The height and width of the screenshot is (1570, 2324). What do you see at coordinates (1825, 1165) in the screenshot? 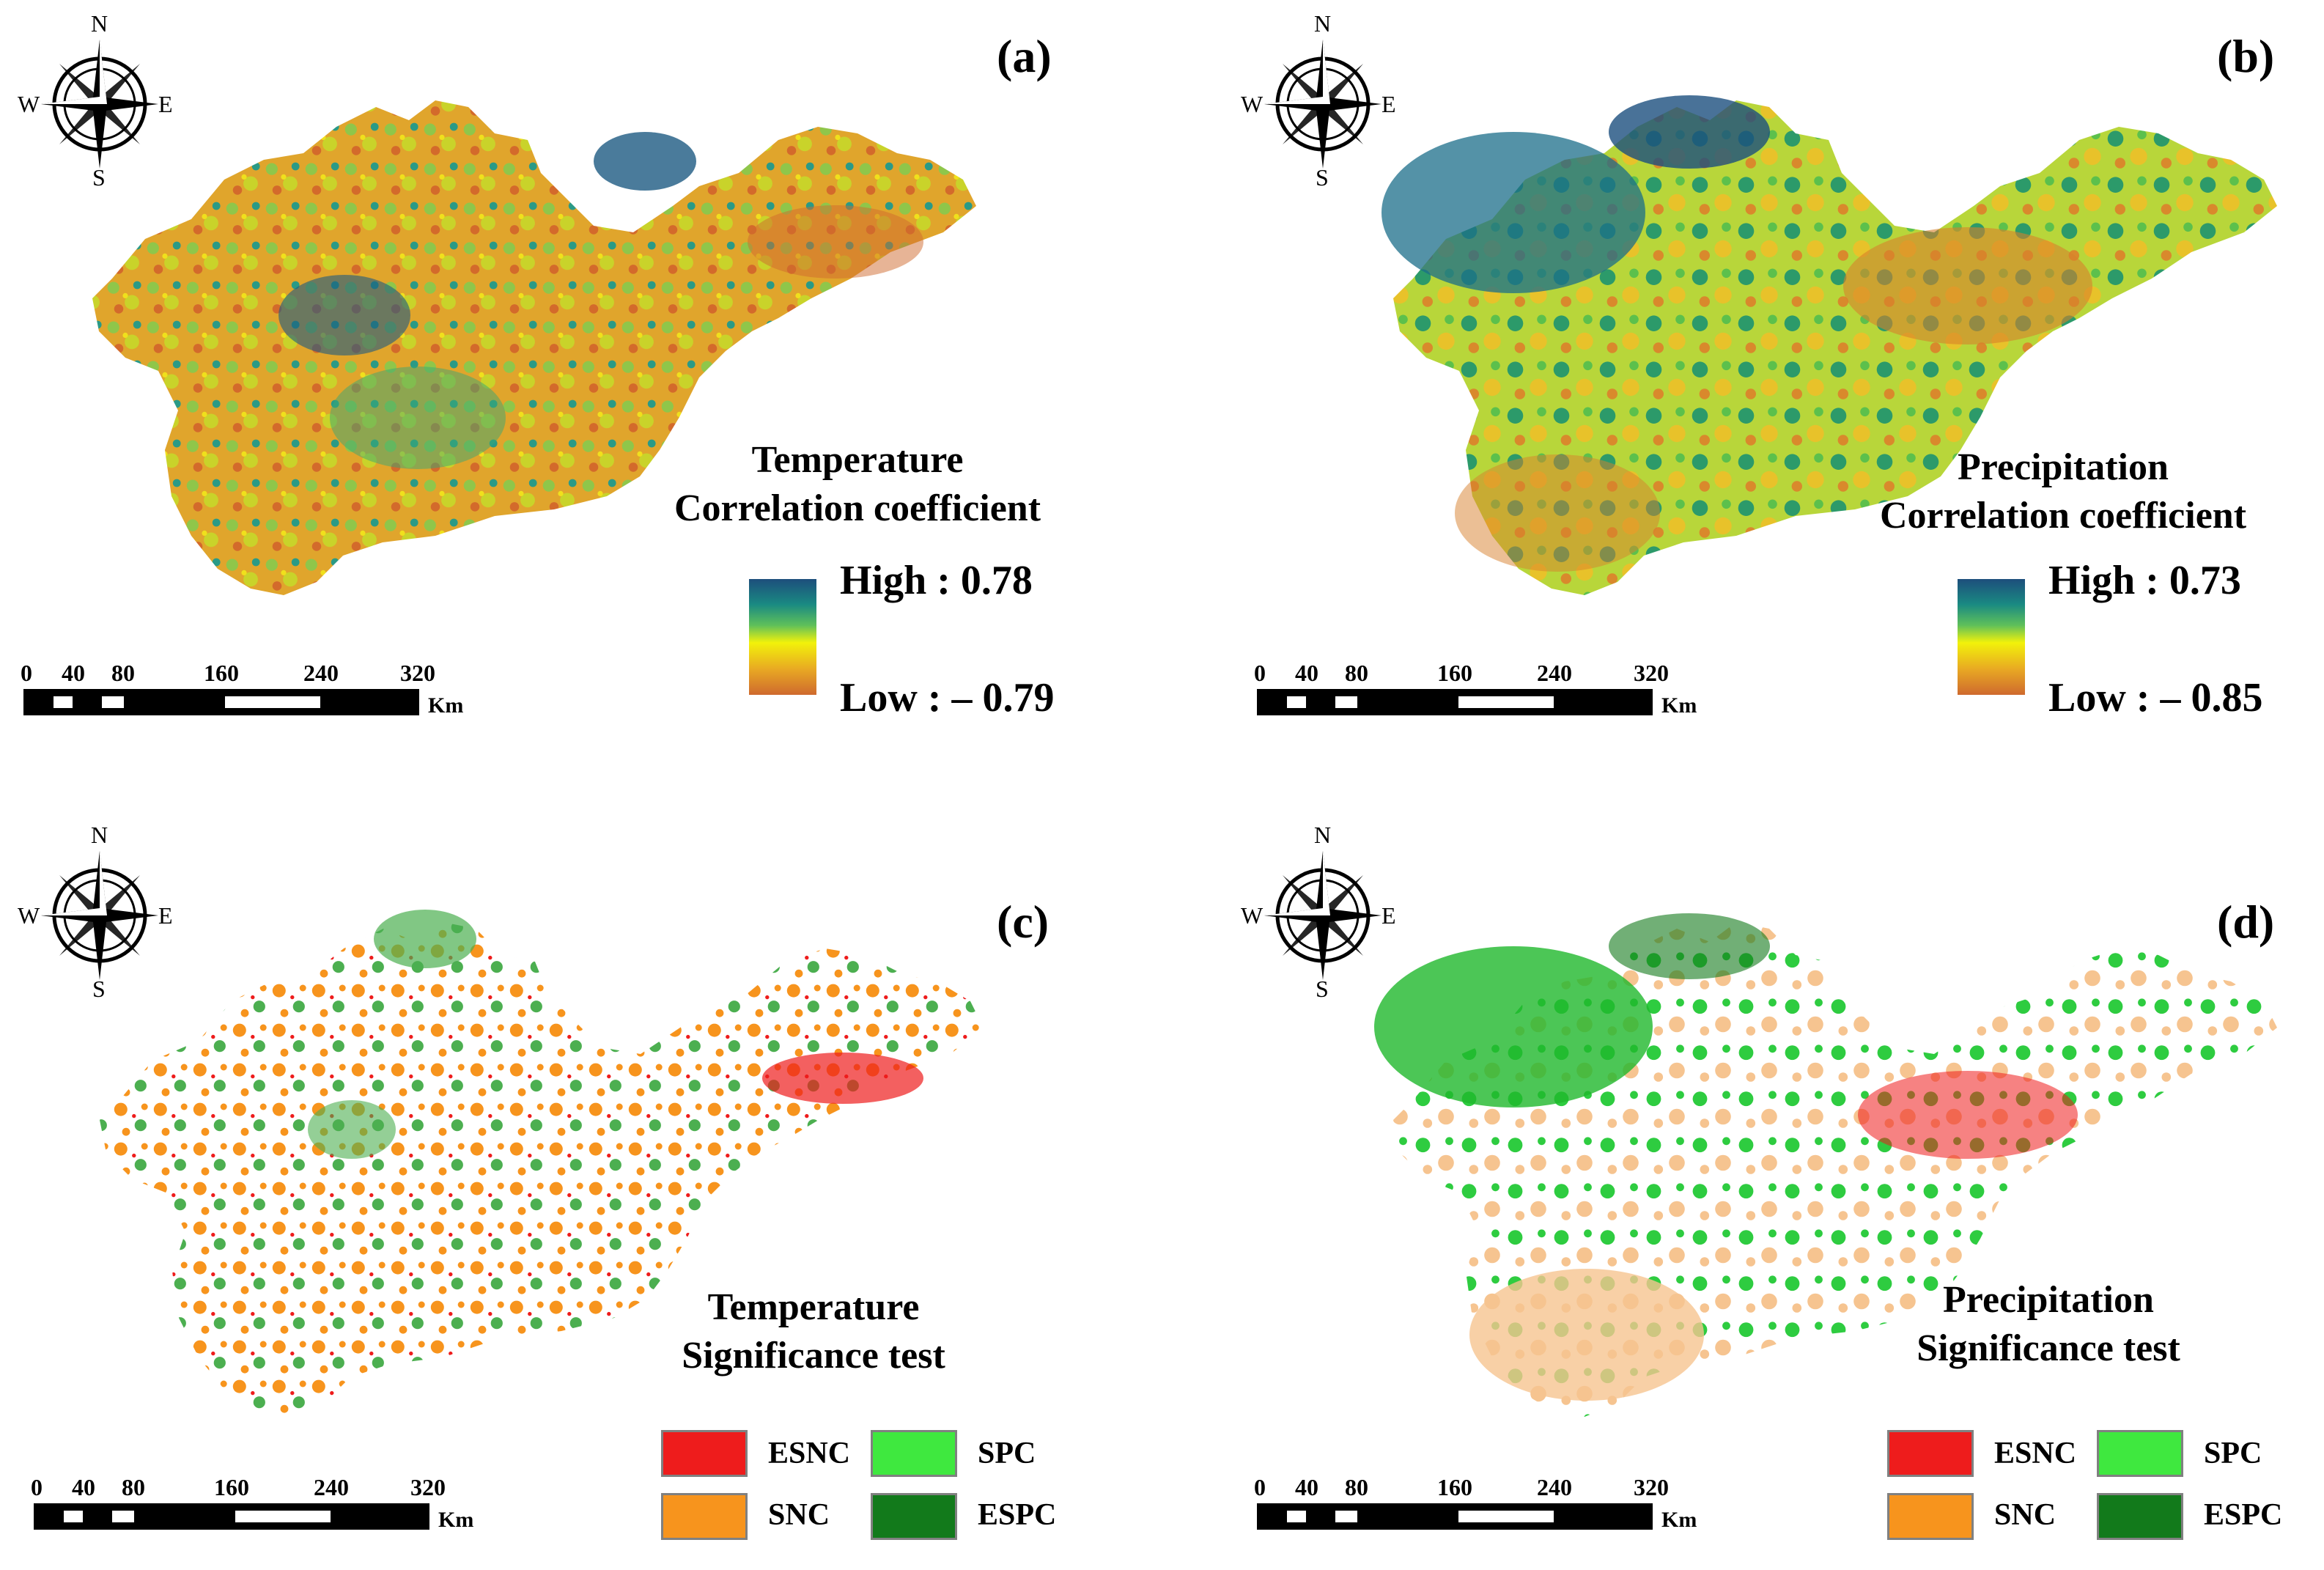
I see `precipitation-significance-map` at bounding box center [1825, 1165].